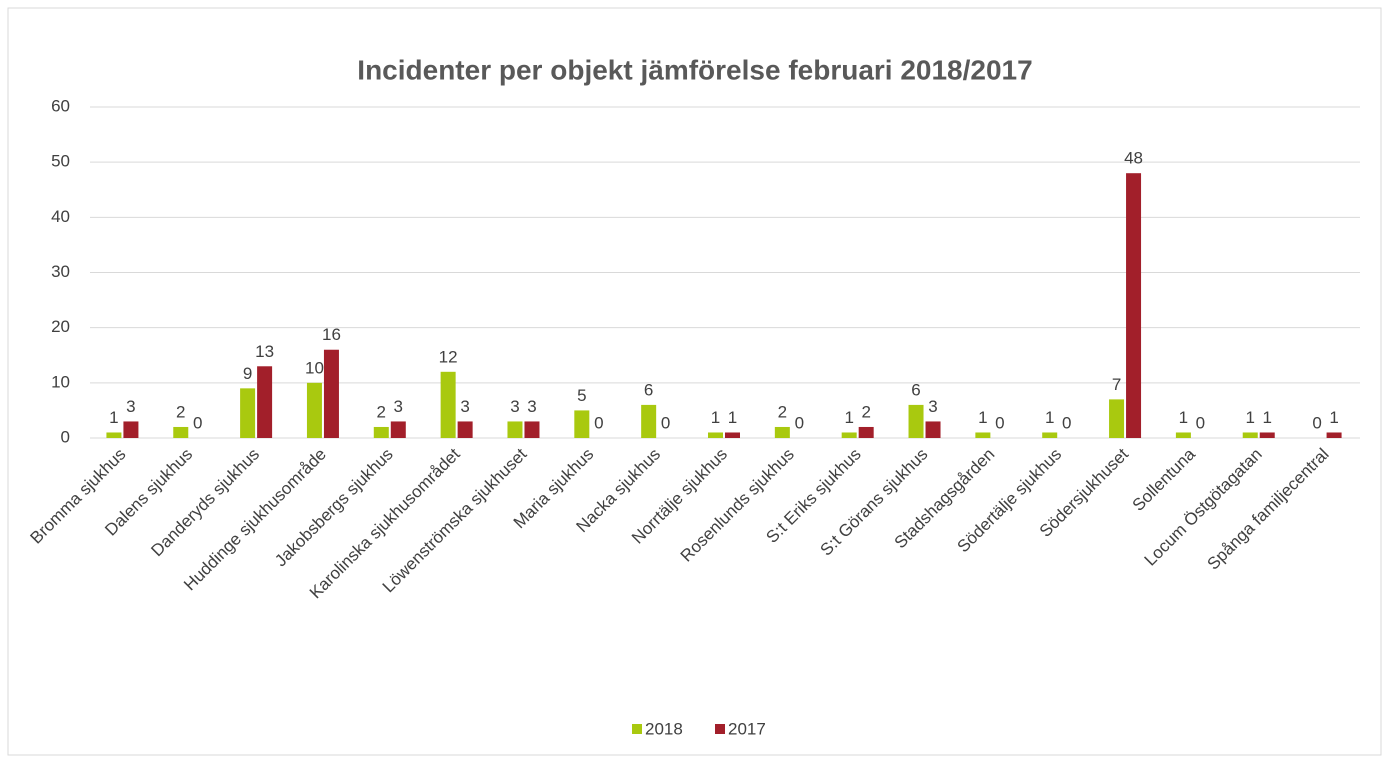  Describe the element at coordinates (448, 356) in the screenshot. I see `data-label: 12` at that location.